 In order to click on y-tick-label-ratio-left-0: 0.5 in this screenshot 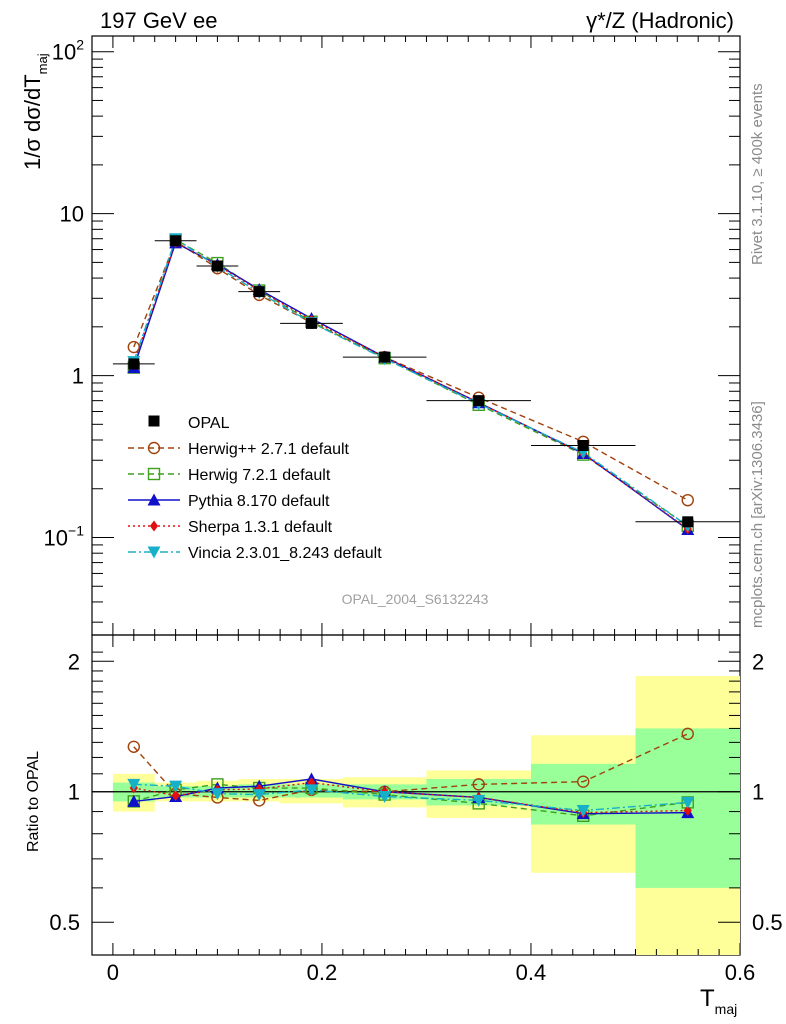, I will do `click(64, 922)`.